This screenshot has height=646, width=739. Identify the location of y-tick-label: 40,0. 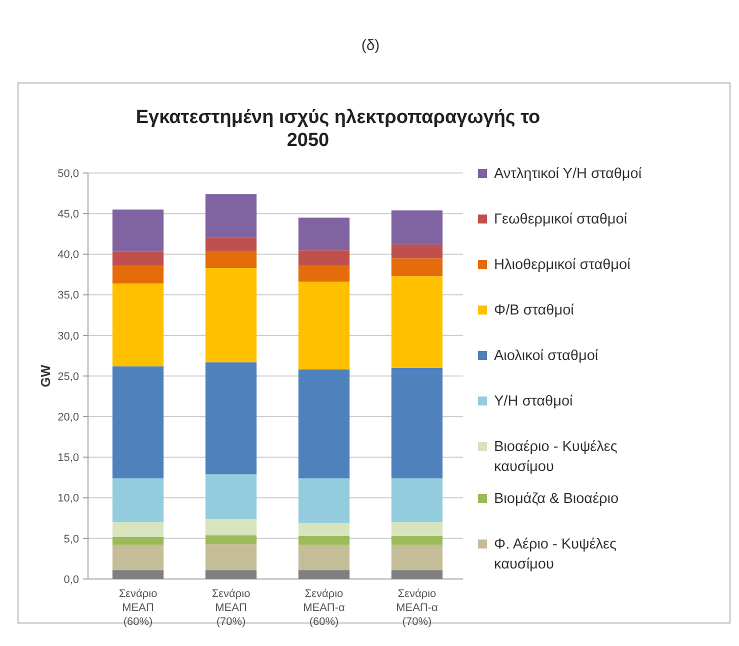
(68, 255).